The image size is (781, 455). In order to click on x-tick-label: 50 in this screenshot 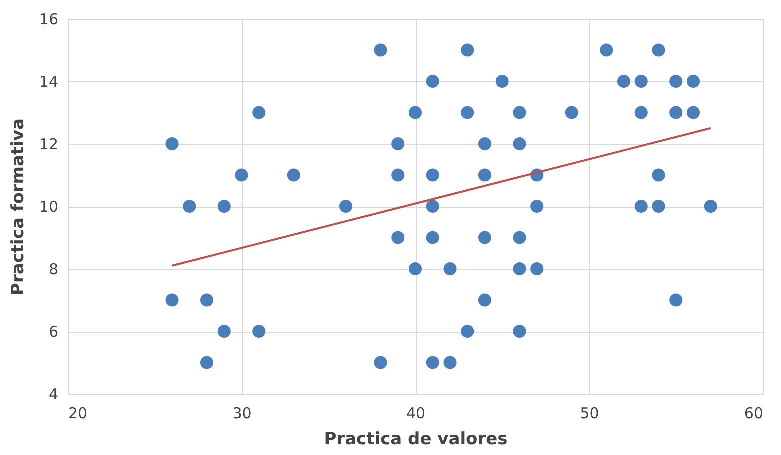, I will do `click(590, 413)`.